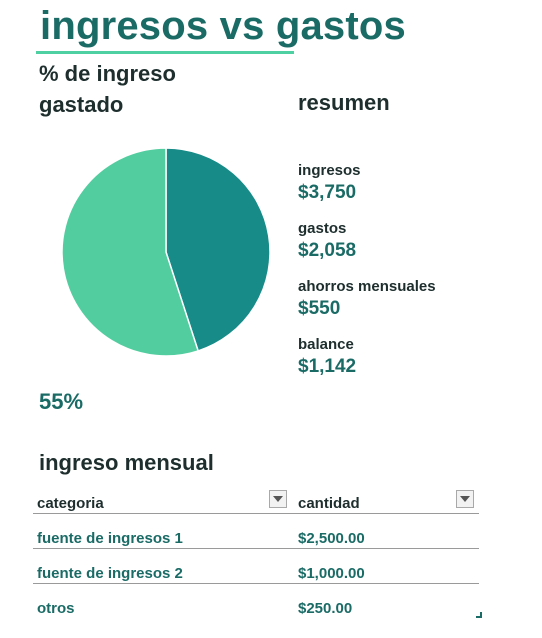  I want to click on filter-dropdown-categoria, so click(278, 499).